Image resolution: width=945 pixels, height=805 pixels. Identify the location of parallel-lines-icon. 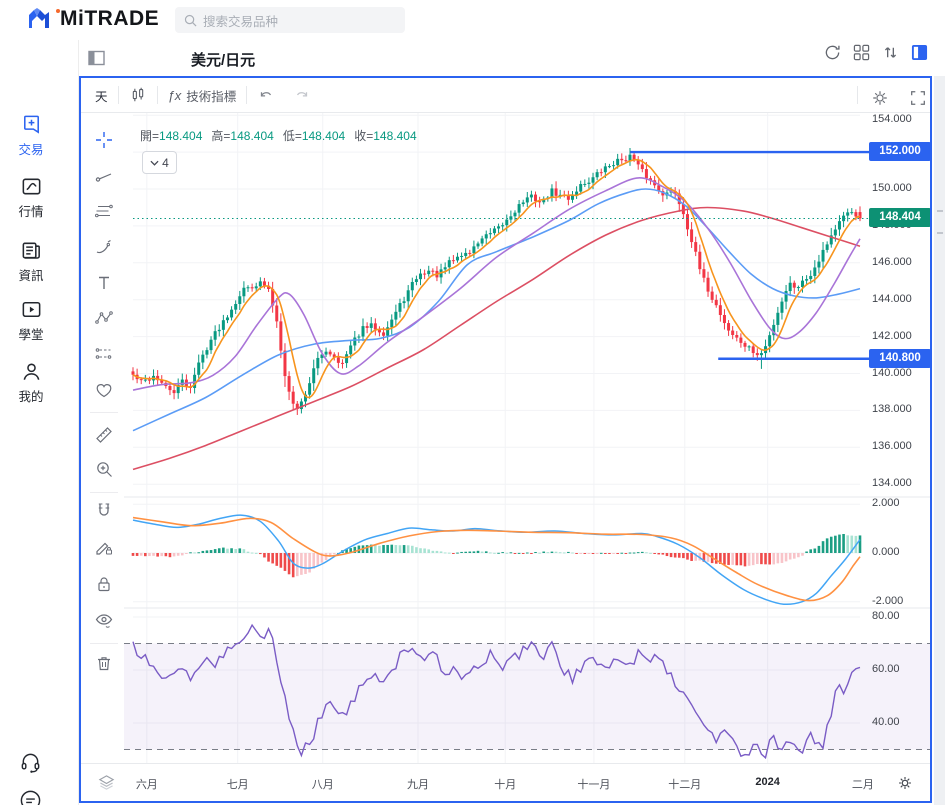
(104, 211).